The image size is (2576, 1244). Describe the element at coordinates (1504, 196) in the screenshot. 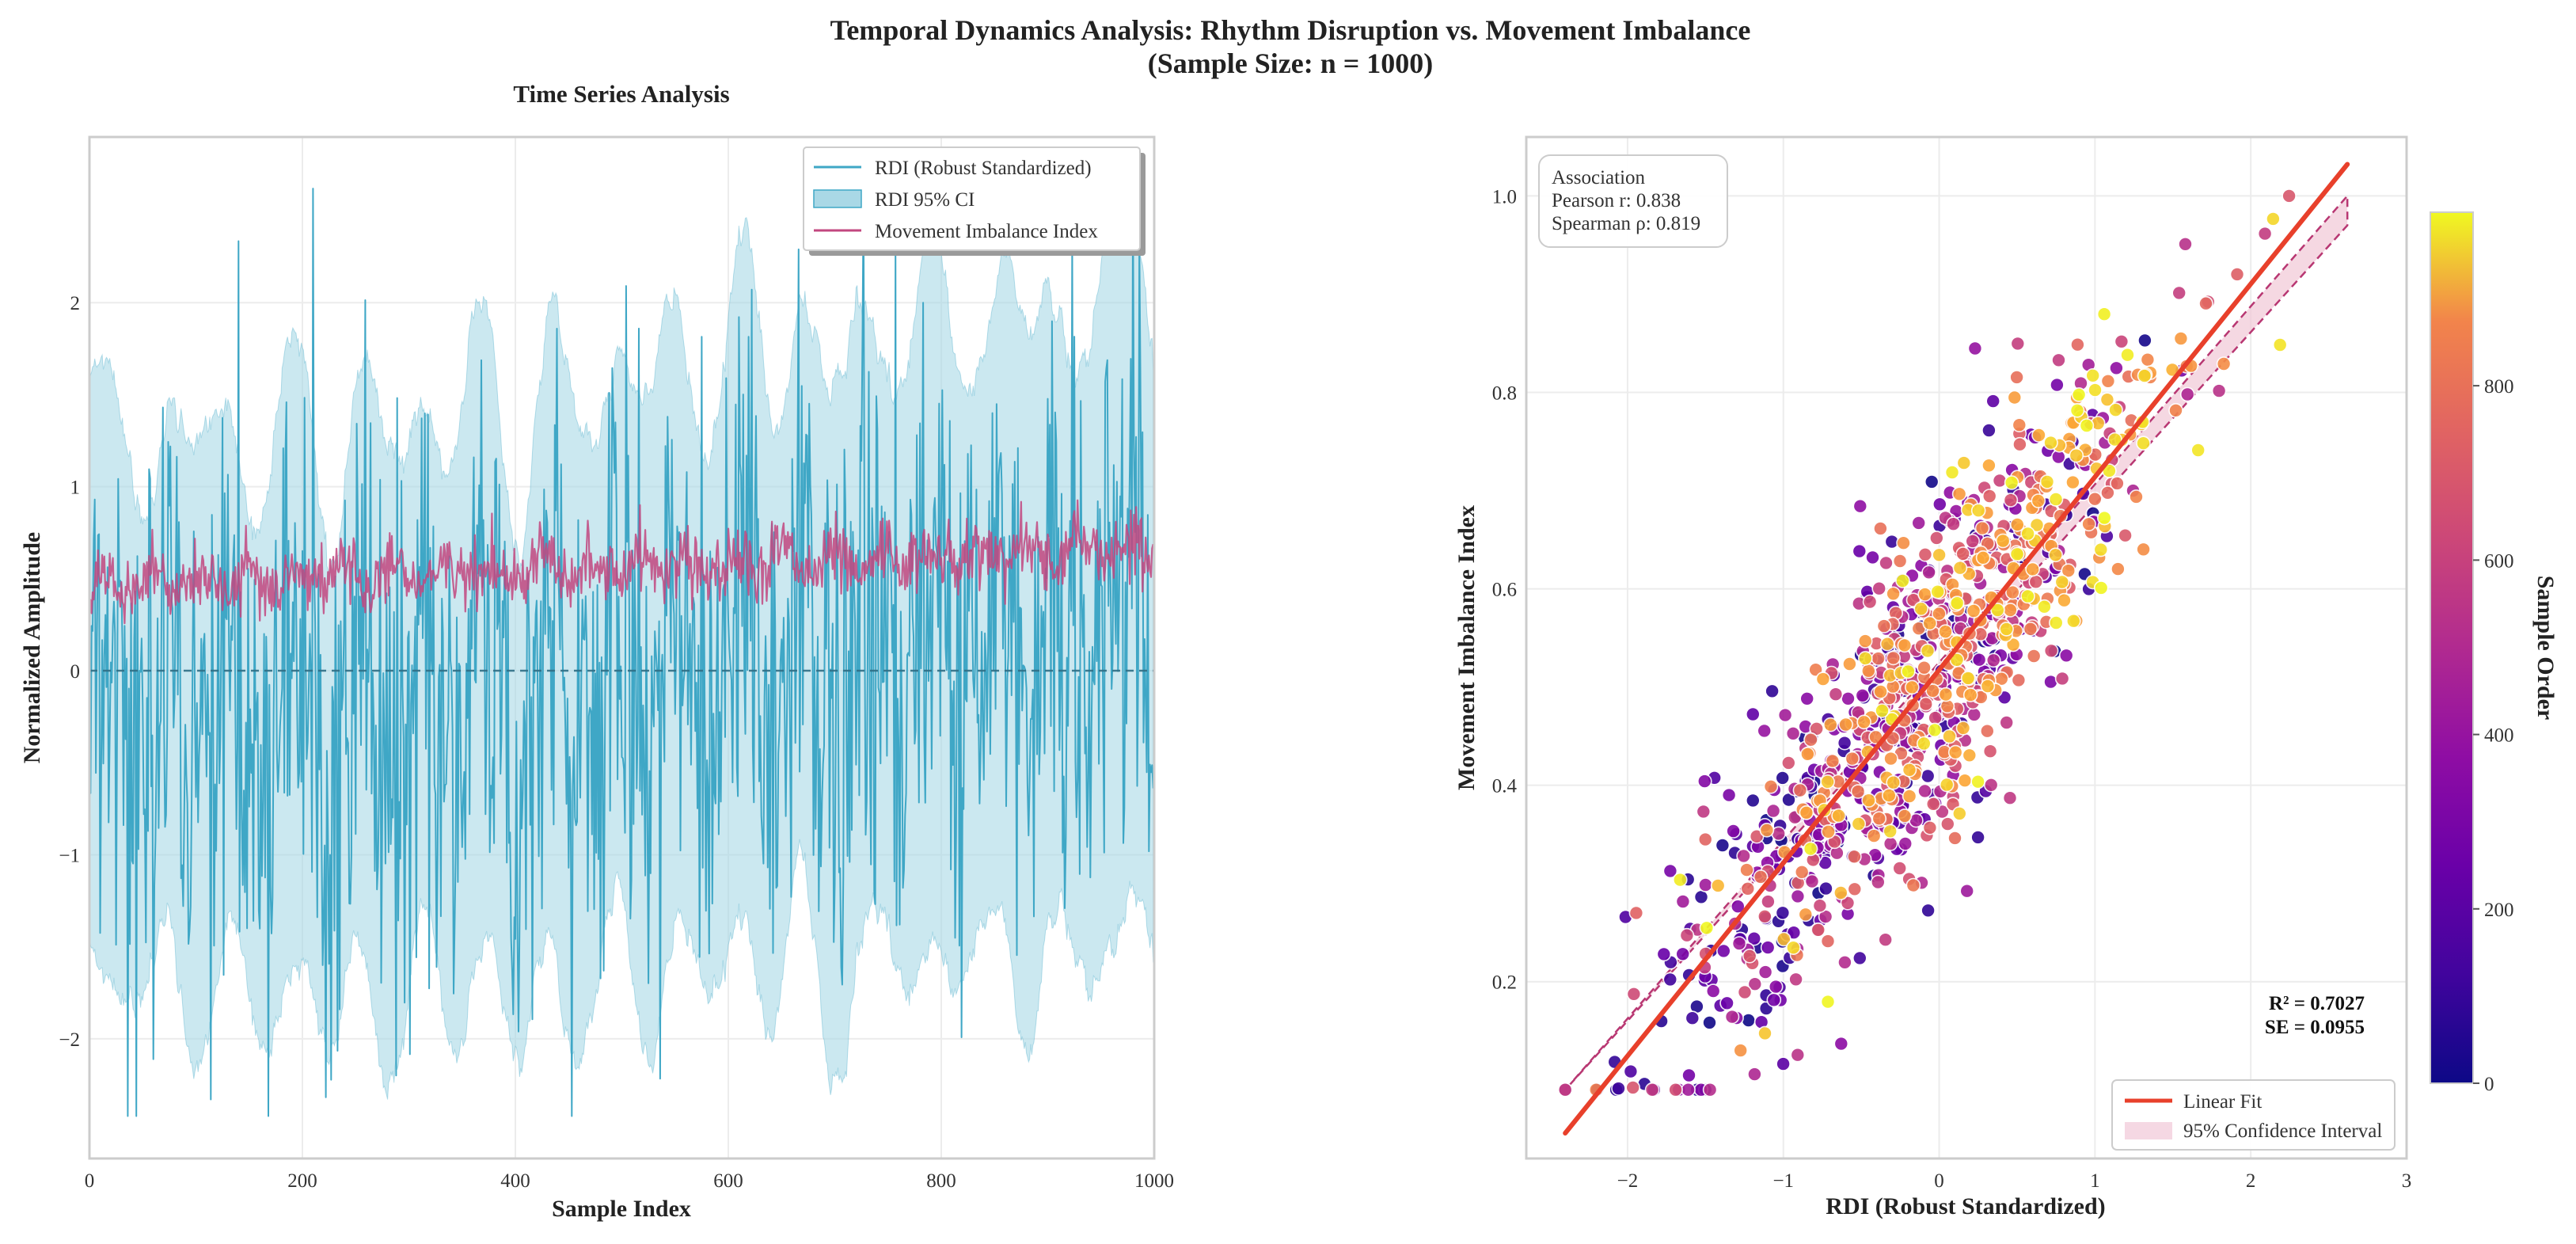

I see `y-tick-label: 1.0` at that location.